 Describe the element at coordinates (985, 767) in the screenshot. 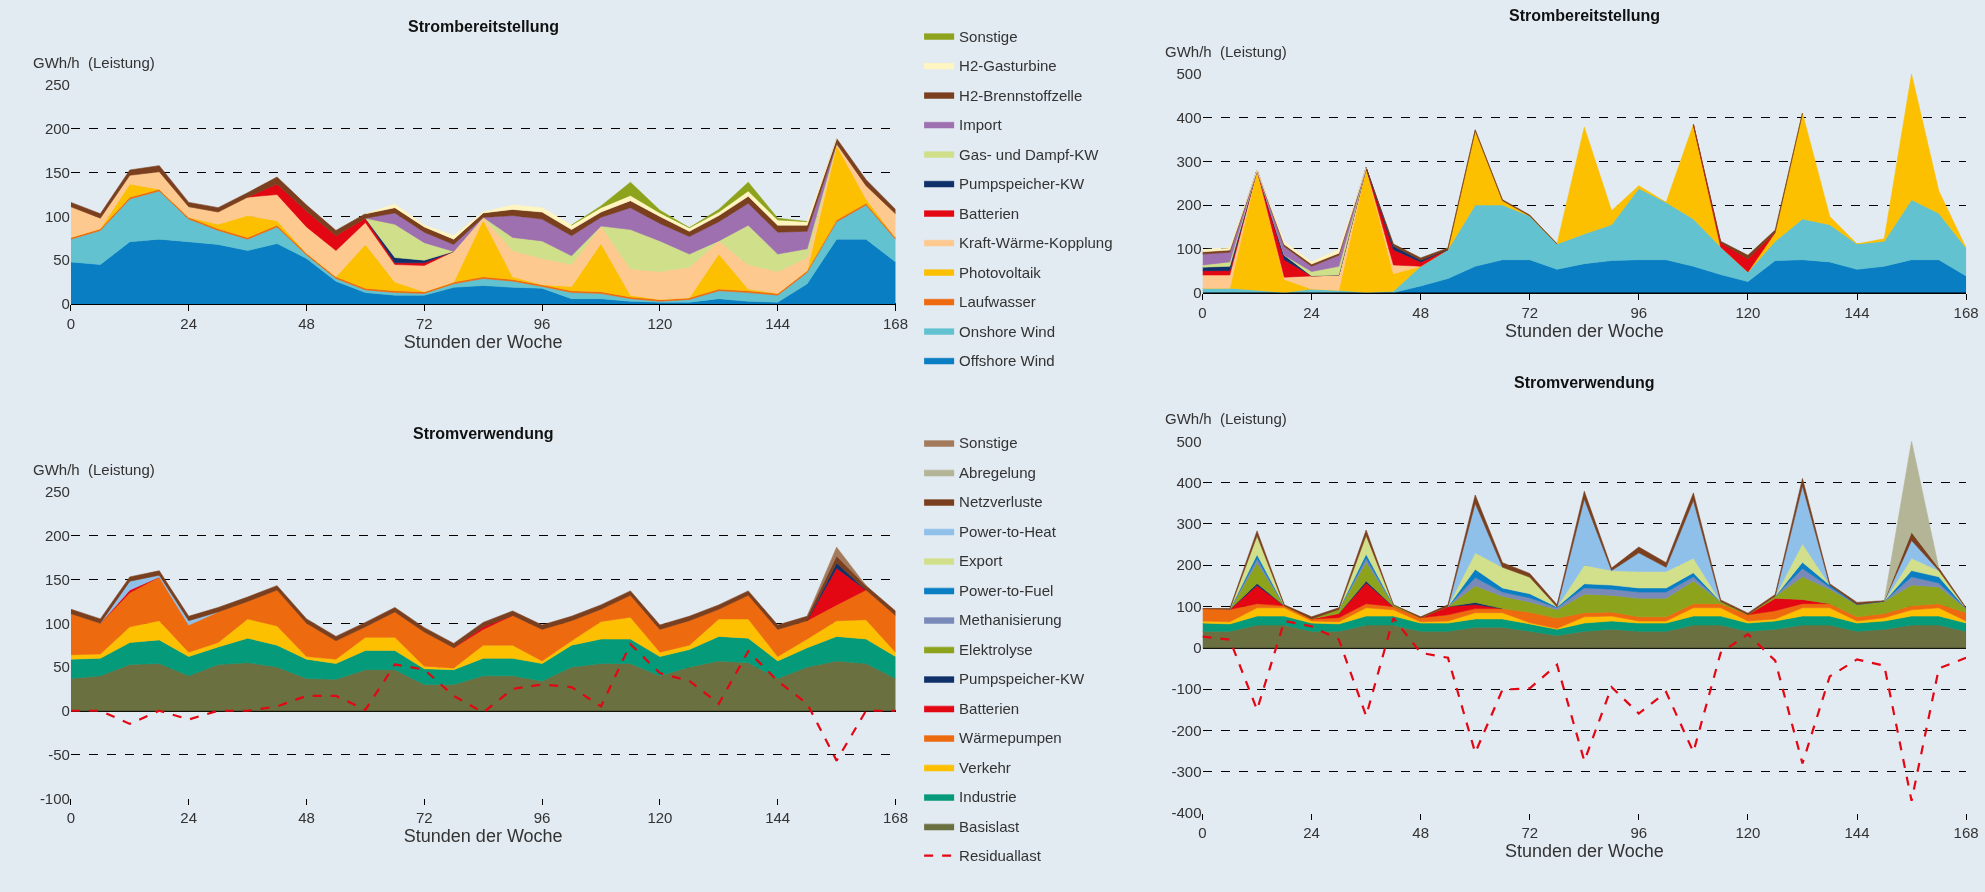

I see `legend-label: Verkehr` at that location.